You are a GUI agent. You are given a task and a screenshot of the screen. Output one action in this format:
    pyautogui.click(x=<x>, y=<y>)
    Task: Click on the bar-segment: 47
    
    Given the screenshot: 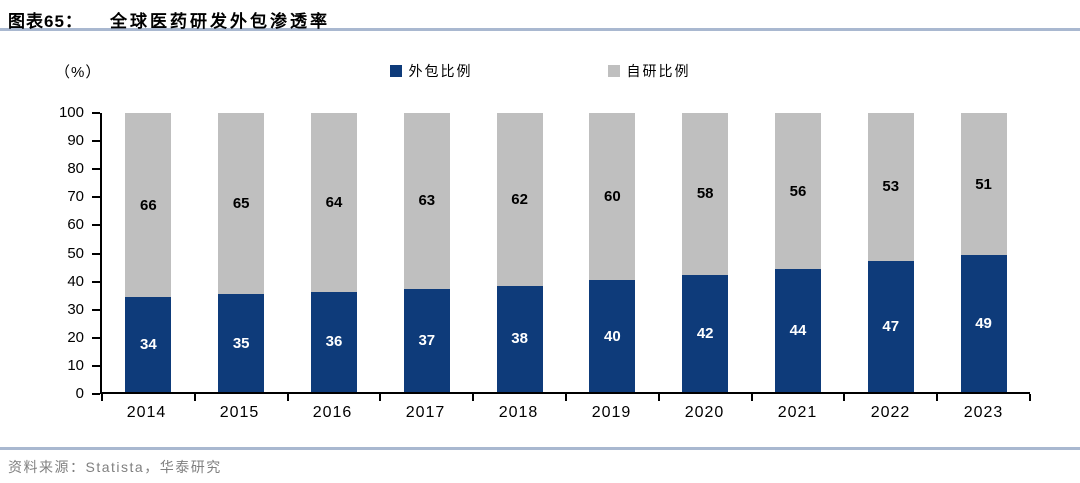 What is the action you would take?
    pyautogui.click(x=890, y=326)
    